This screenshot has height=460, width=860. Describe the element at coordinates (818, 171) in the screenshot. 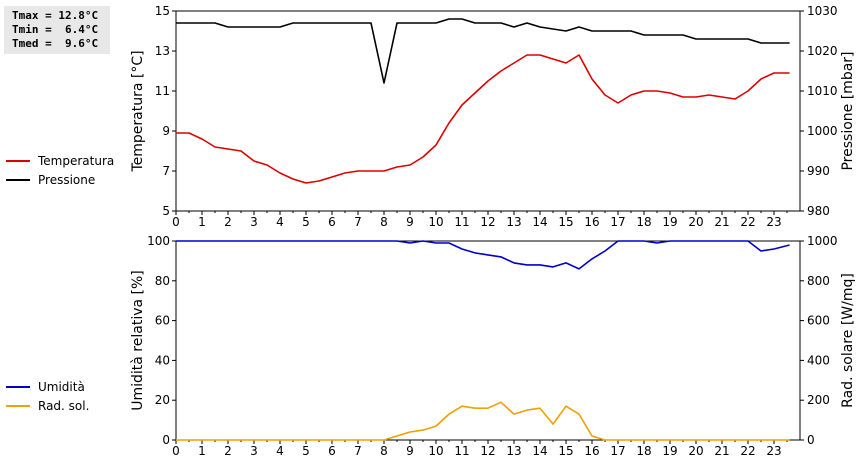

I see `y-right-tick-label: 990` at that location.